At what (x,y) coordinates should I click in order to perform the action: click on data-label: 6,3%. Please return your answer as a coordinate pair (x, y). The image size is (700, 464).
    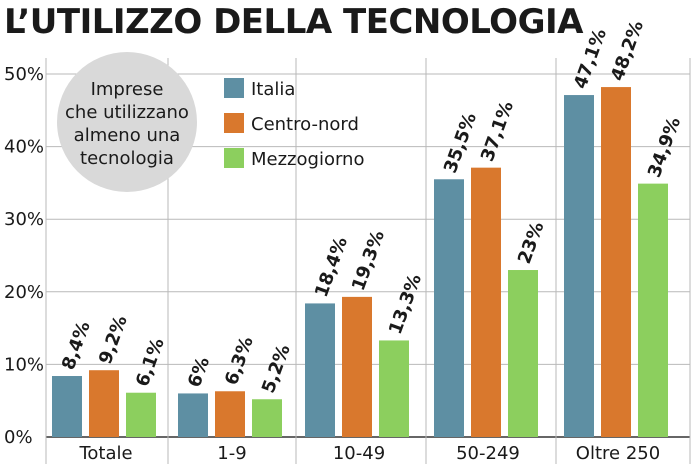
    Looking at the image, I should click on (239, 361).